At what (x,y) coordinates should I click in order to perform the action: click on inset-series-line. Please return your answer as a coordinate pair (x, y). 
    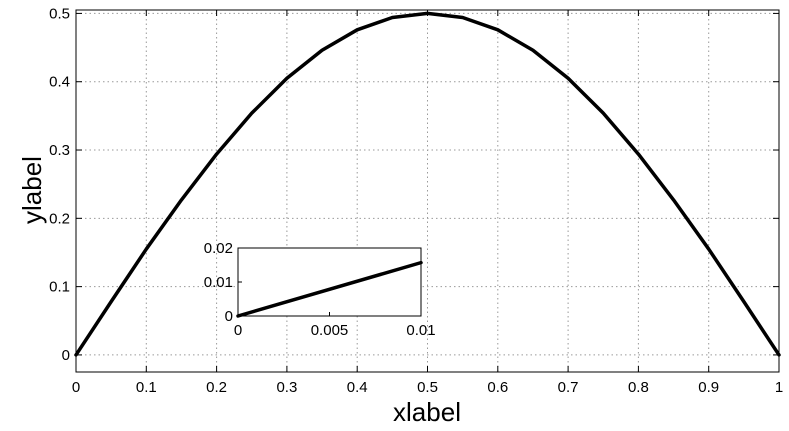
    Looking at the image, I should click on (329, 289).